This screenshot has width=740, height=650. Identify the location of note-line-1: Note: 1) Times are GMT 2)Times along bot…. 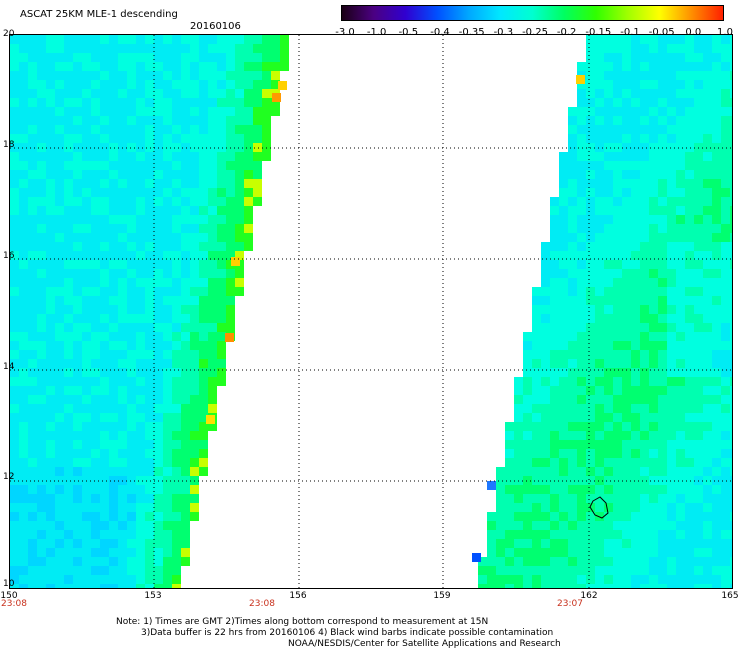
(302, 622).